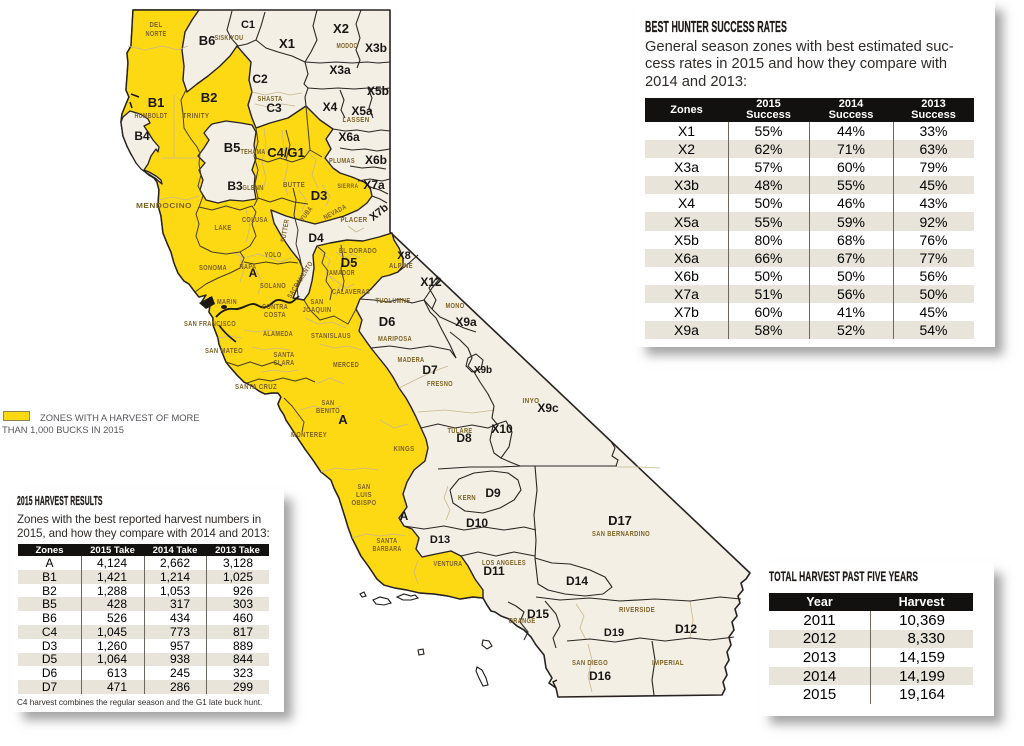  I want to click on svg-text: MODOC, so click(347, 46).